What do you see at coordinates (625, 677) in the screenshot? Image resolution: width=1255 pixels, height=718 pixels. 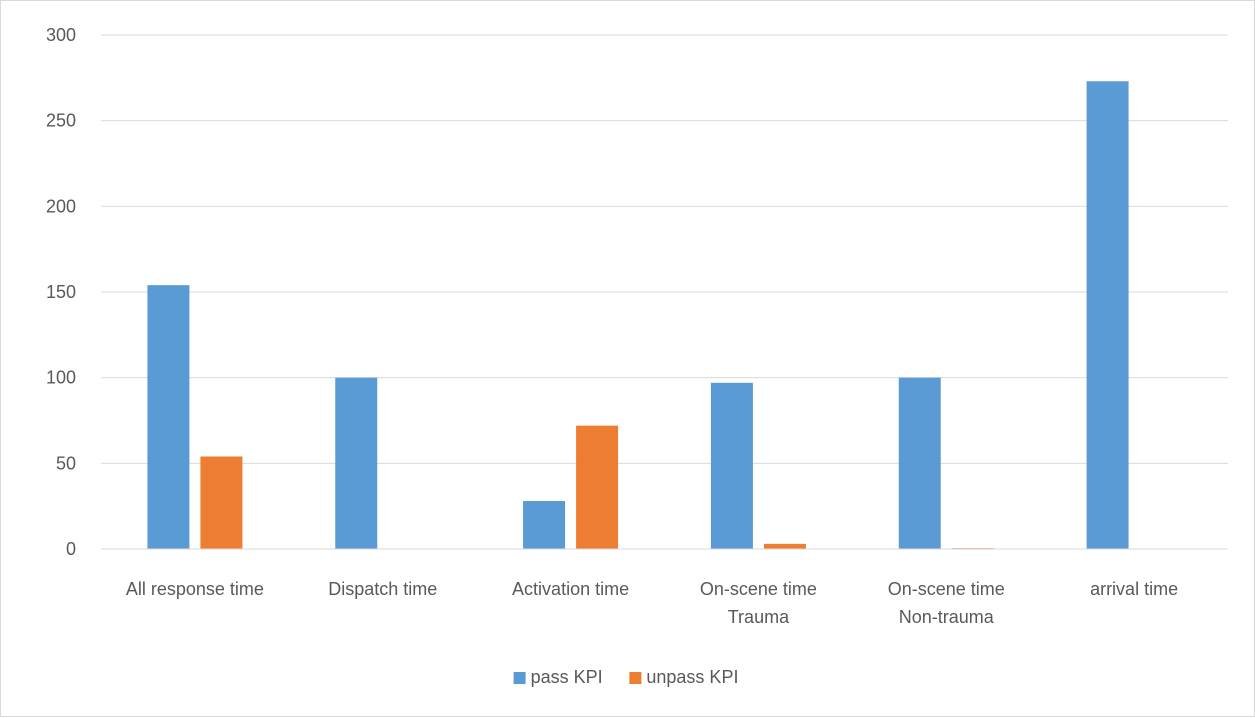 I see `legend: pass KPI unpass KPI` at bounding box center [625, 677].